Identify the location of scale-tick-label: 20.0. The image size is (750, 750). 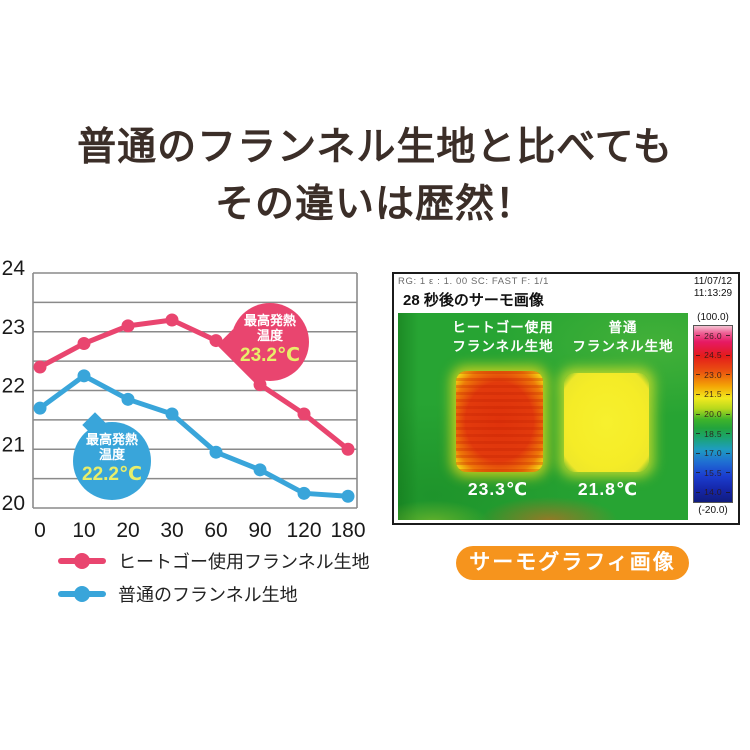
(713, 414).